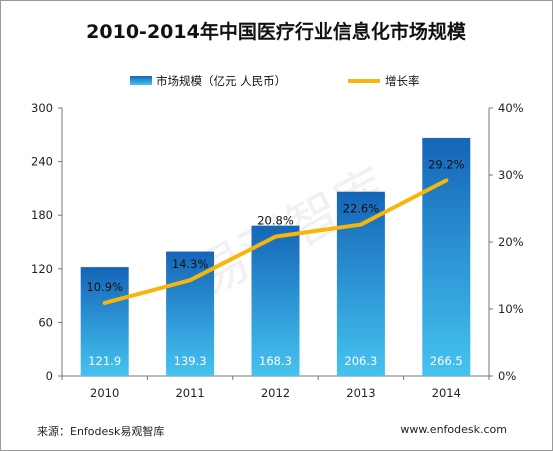  What do you see at coordinates (42, 215) in the screenshot?
I see `y-left-tick-label: 180` at bounding box center [42, 215].